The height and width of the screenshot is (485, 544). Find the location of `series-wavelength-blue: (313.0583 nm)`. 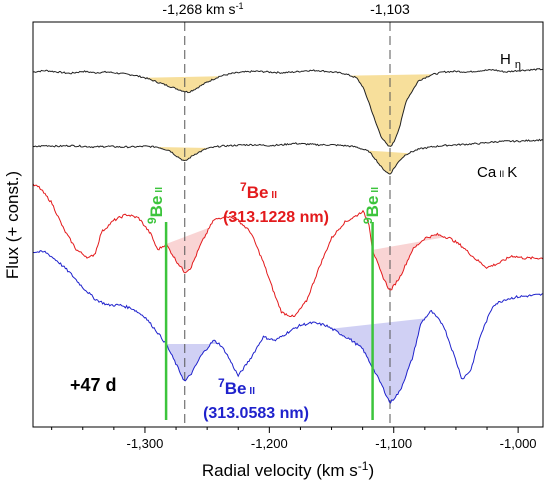

series-wavelength-blue: (313.0583 nm) is located at coordinates (256, 413).